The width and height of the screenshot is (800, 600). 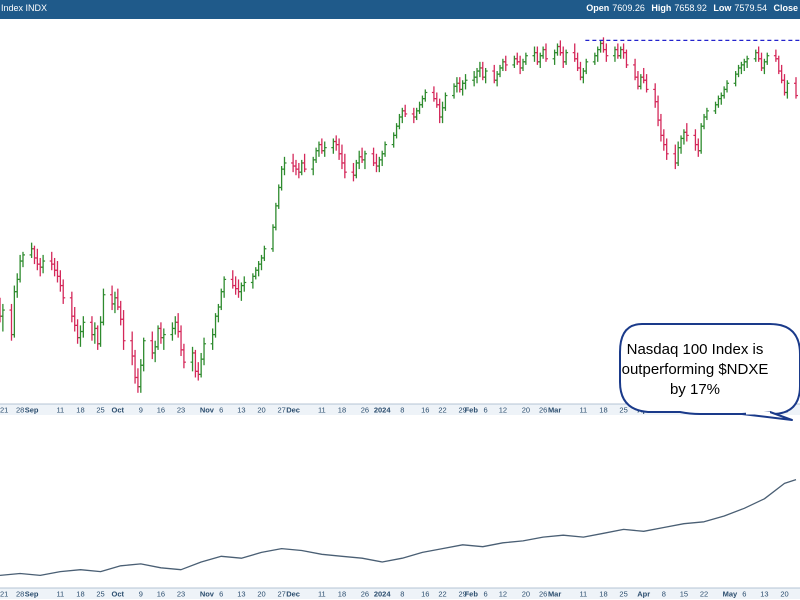 I want to click on callout-line-1: Nasdaq 100 Index is, so click(x=695, y=349).